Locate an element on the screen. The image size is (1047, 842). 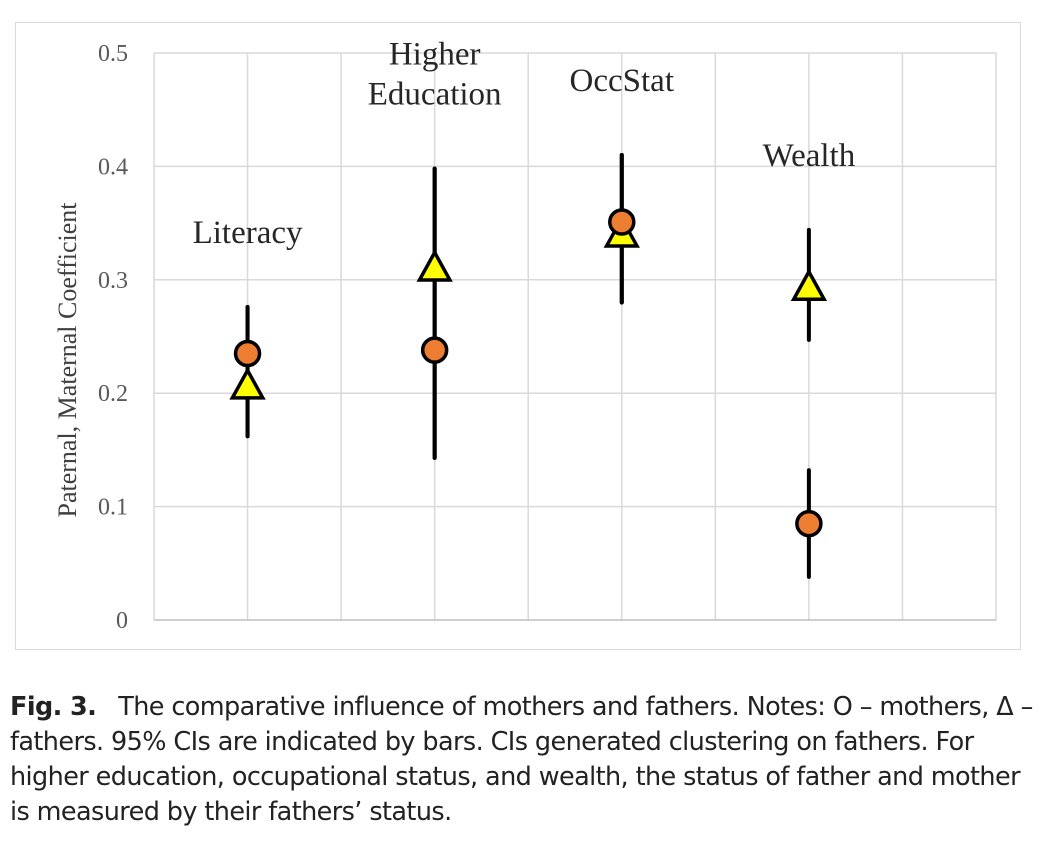
y-tick-label: 0.4 is located at coordinates (113, 167).